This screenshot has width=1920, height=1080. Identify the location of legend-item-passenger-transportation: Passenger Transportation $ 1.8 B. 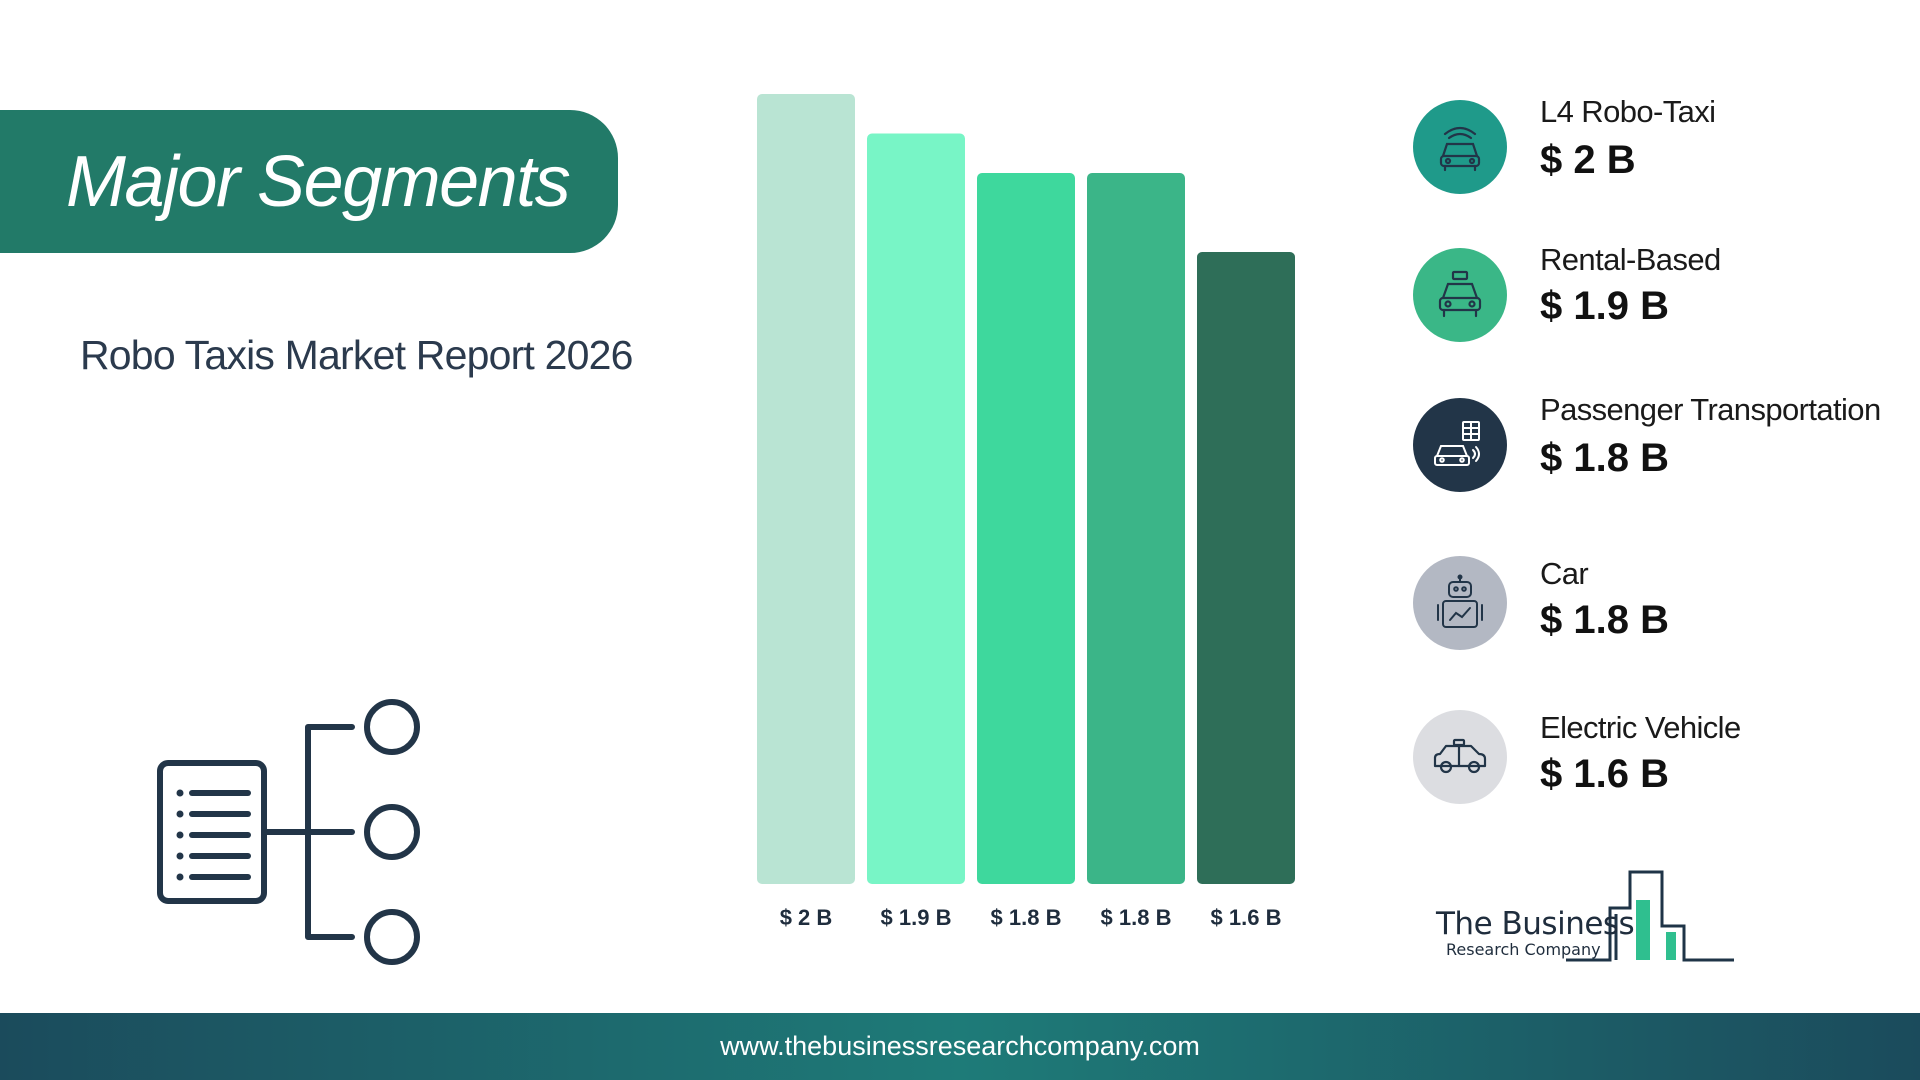
(1660, 450).